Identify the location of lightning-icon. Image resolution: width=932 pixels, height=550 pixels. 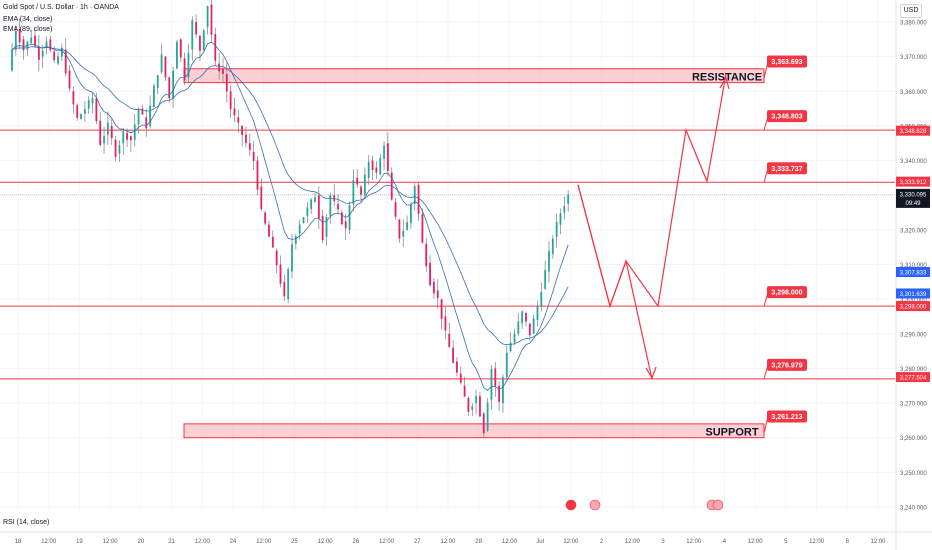
(571, 505).